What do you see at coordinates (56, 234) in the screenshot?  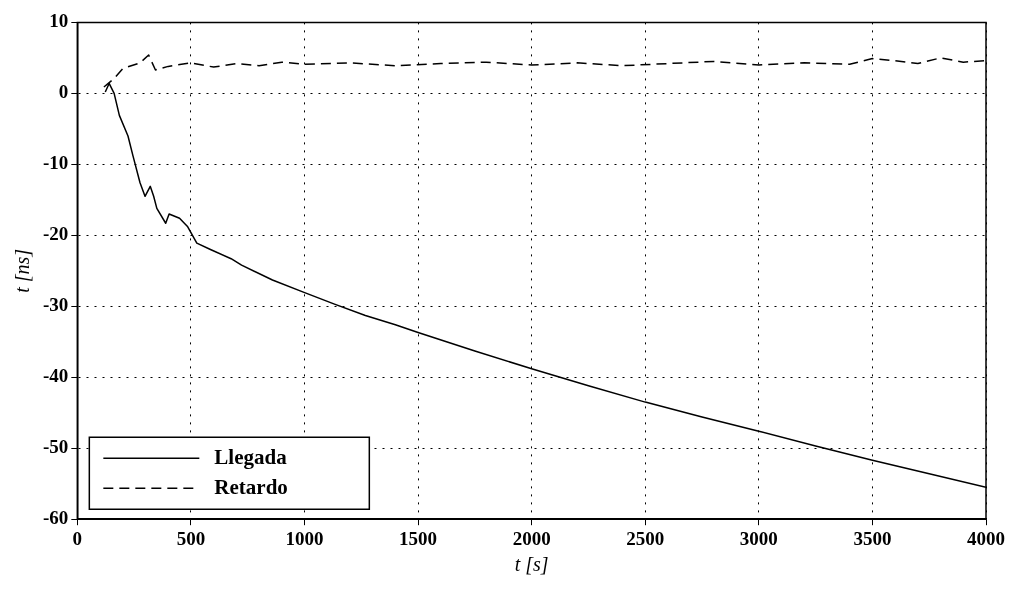 I see `y-tick-label: -20` at bounding box center [56, 234].